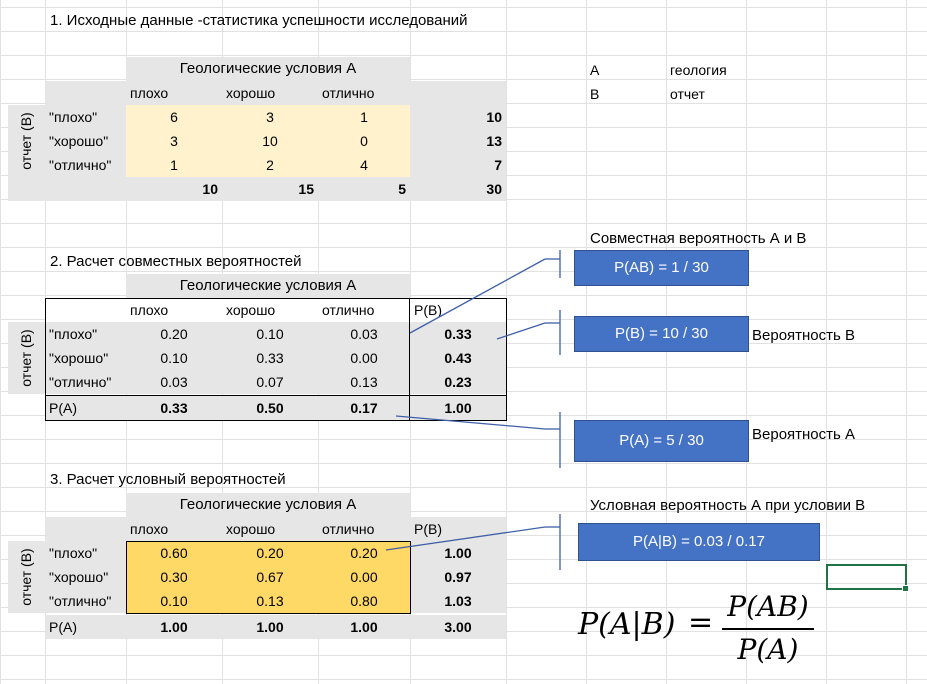 The height and width of the screenshot is (684, 927). Describe the element at coordinates (458, 358) in the screenshot. I see `table2-row-total: 0.43` at that location.